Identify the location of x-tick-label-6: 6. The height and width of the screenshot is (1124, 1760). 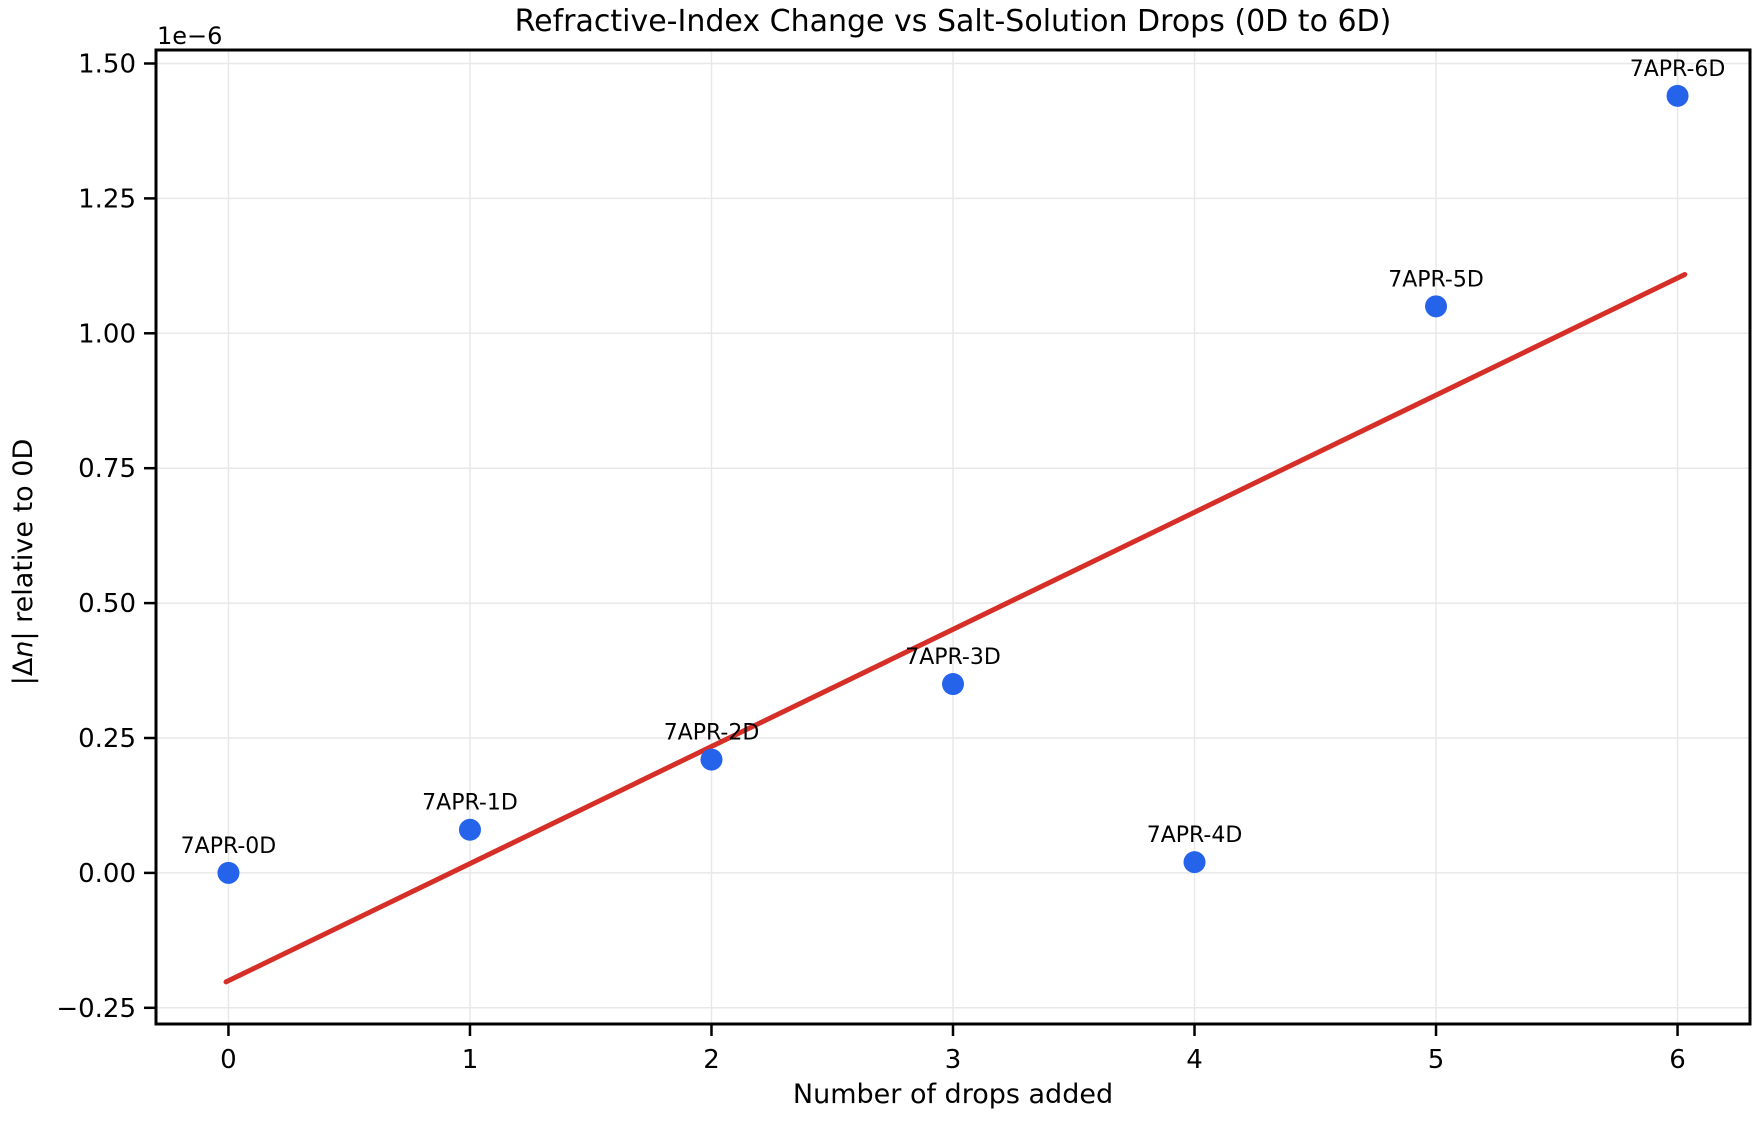
(1677, 1060).